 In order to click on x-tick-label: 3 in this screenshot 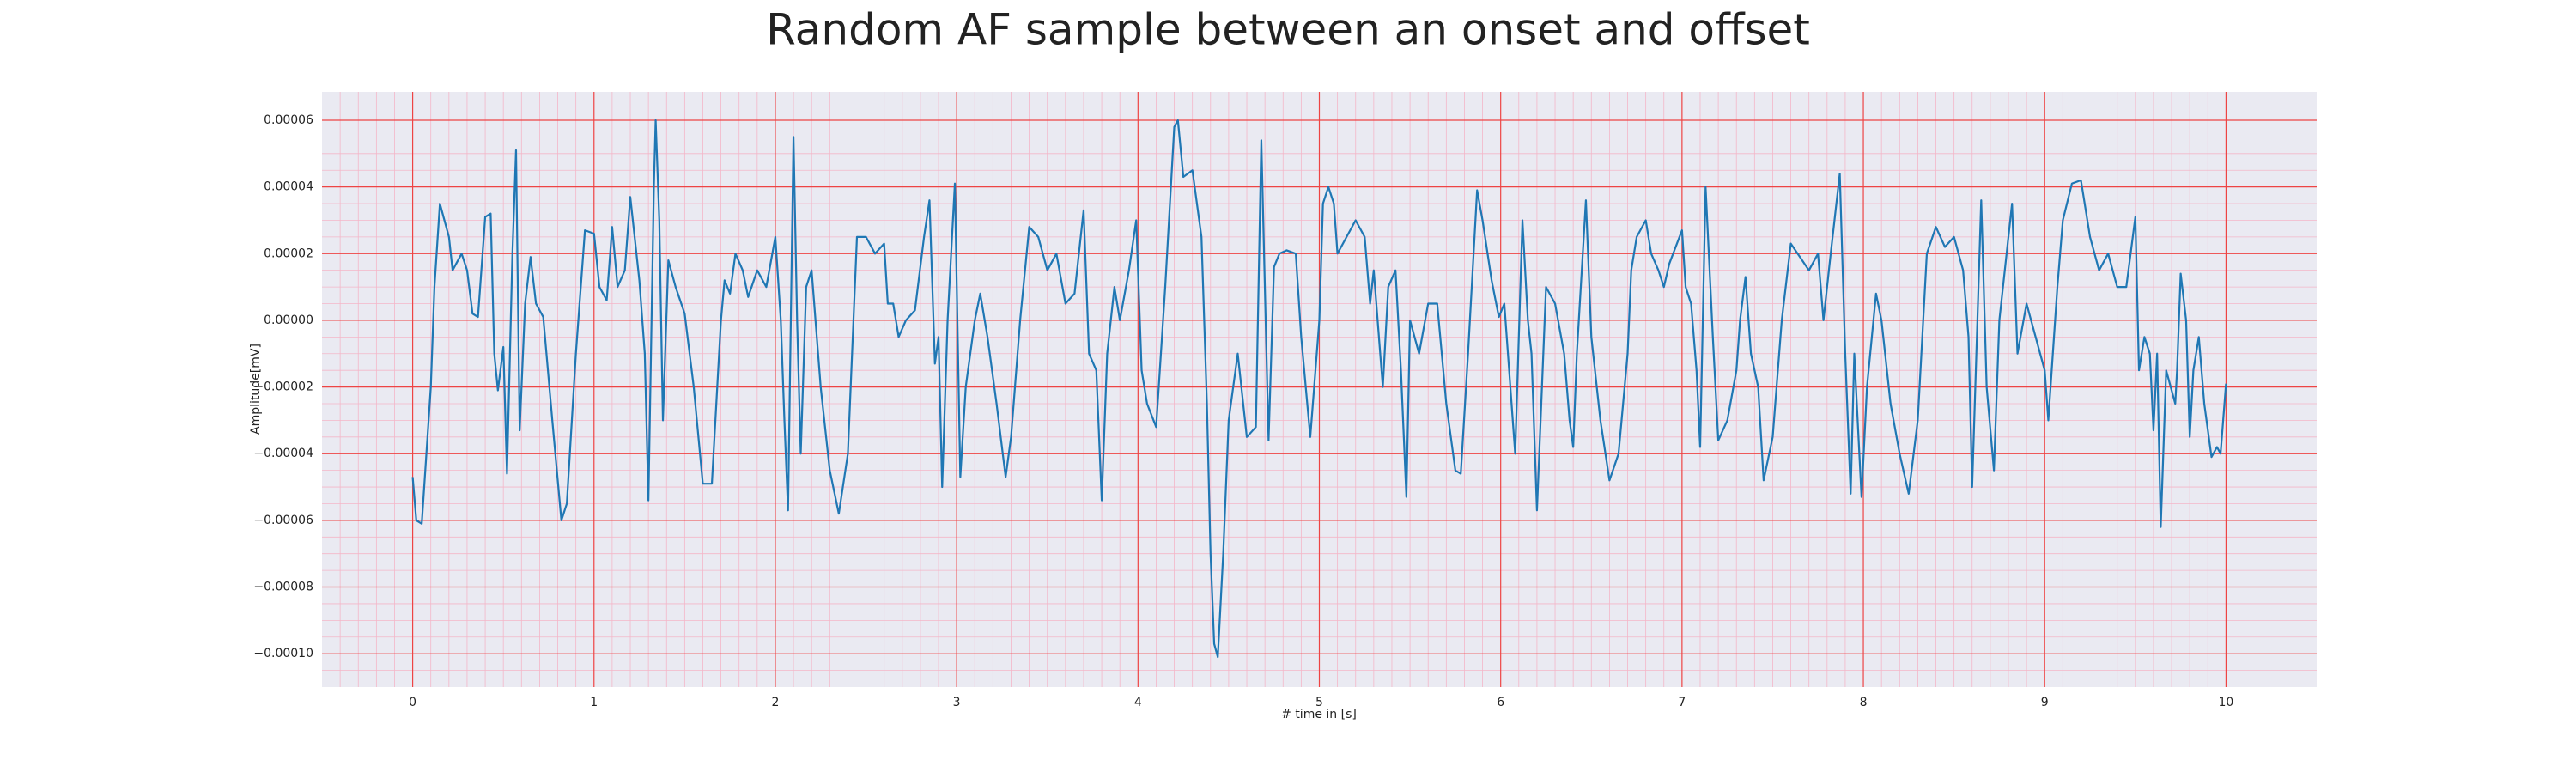, I will do `click(957, 702)`.